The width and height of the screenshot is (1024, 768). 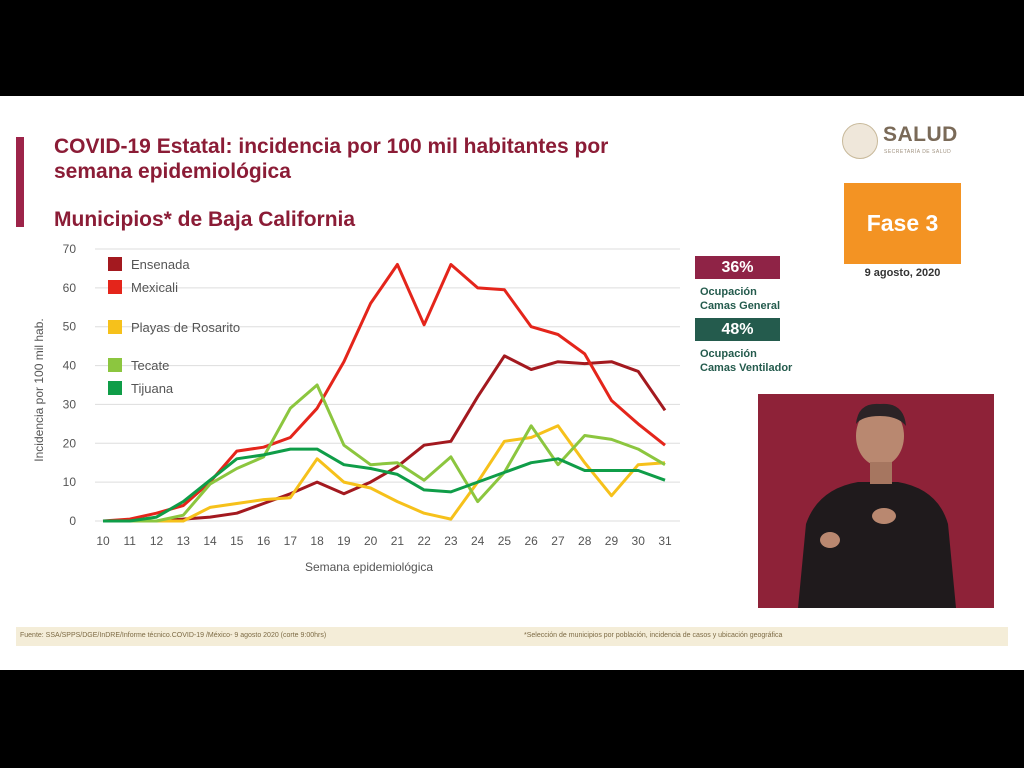 I want to click on legend-label: Ensenada, so click(x=160, y=264).